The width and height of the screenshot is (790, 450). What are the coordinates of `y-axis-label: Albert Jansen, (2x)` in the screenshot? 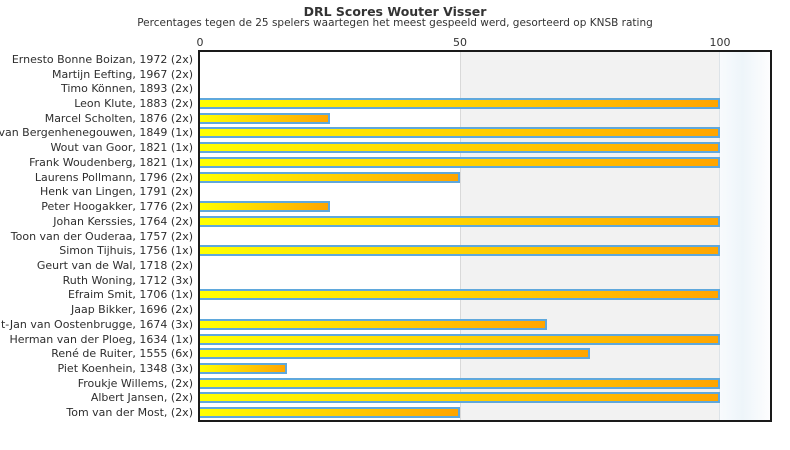 It's located at (141, 398).